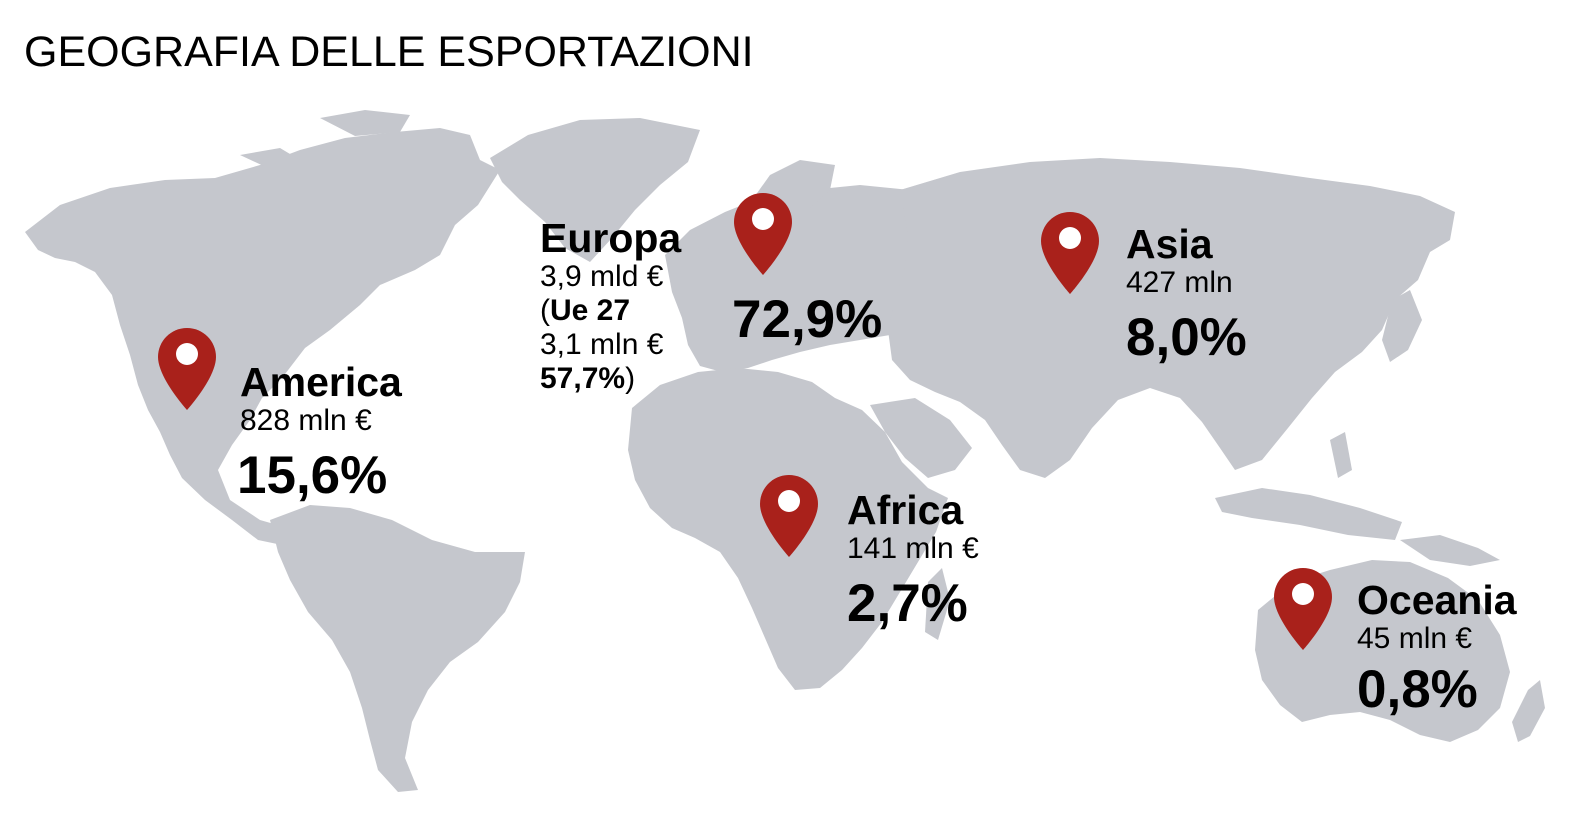 The width and height of the screenshot is (1572, 824). I want to click on uk-landmass, so click(700, 255).